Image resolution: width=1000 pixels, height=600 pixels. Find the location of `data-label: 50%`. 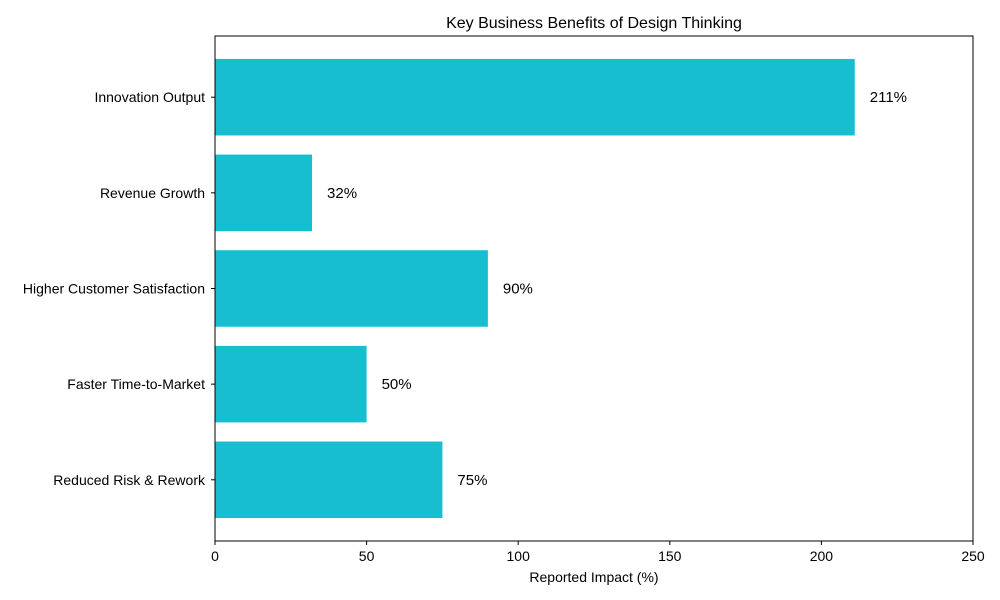

data-label: 50% is located at coordinates (397, 384).